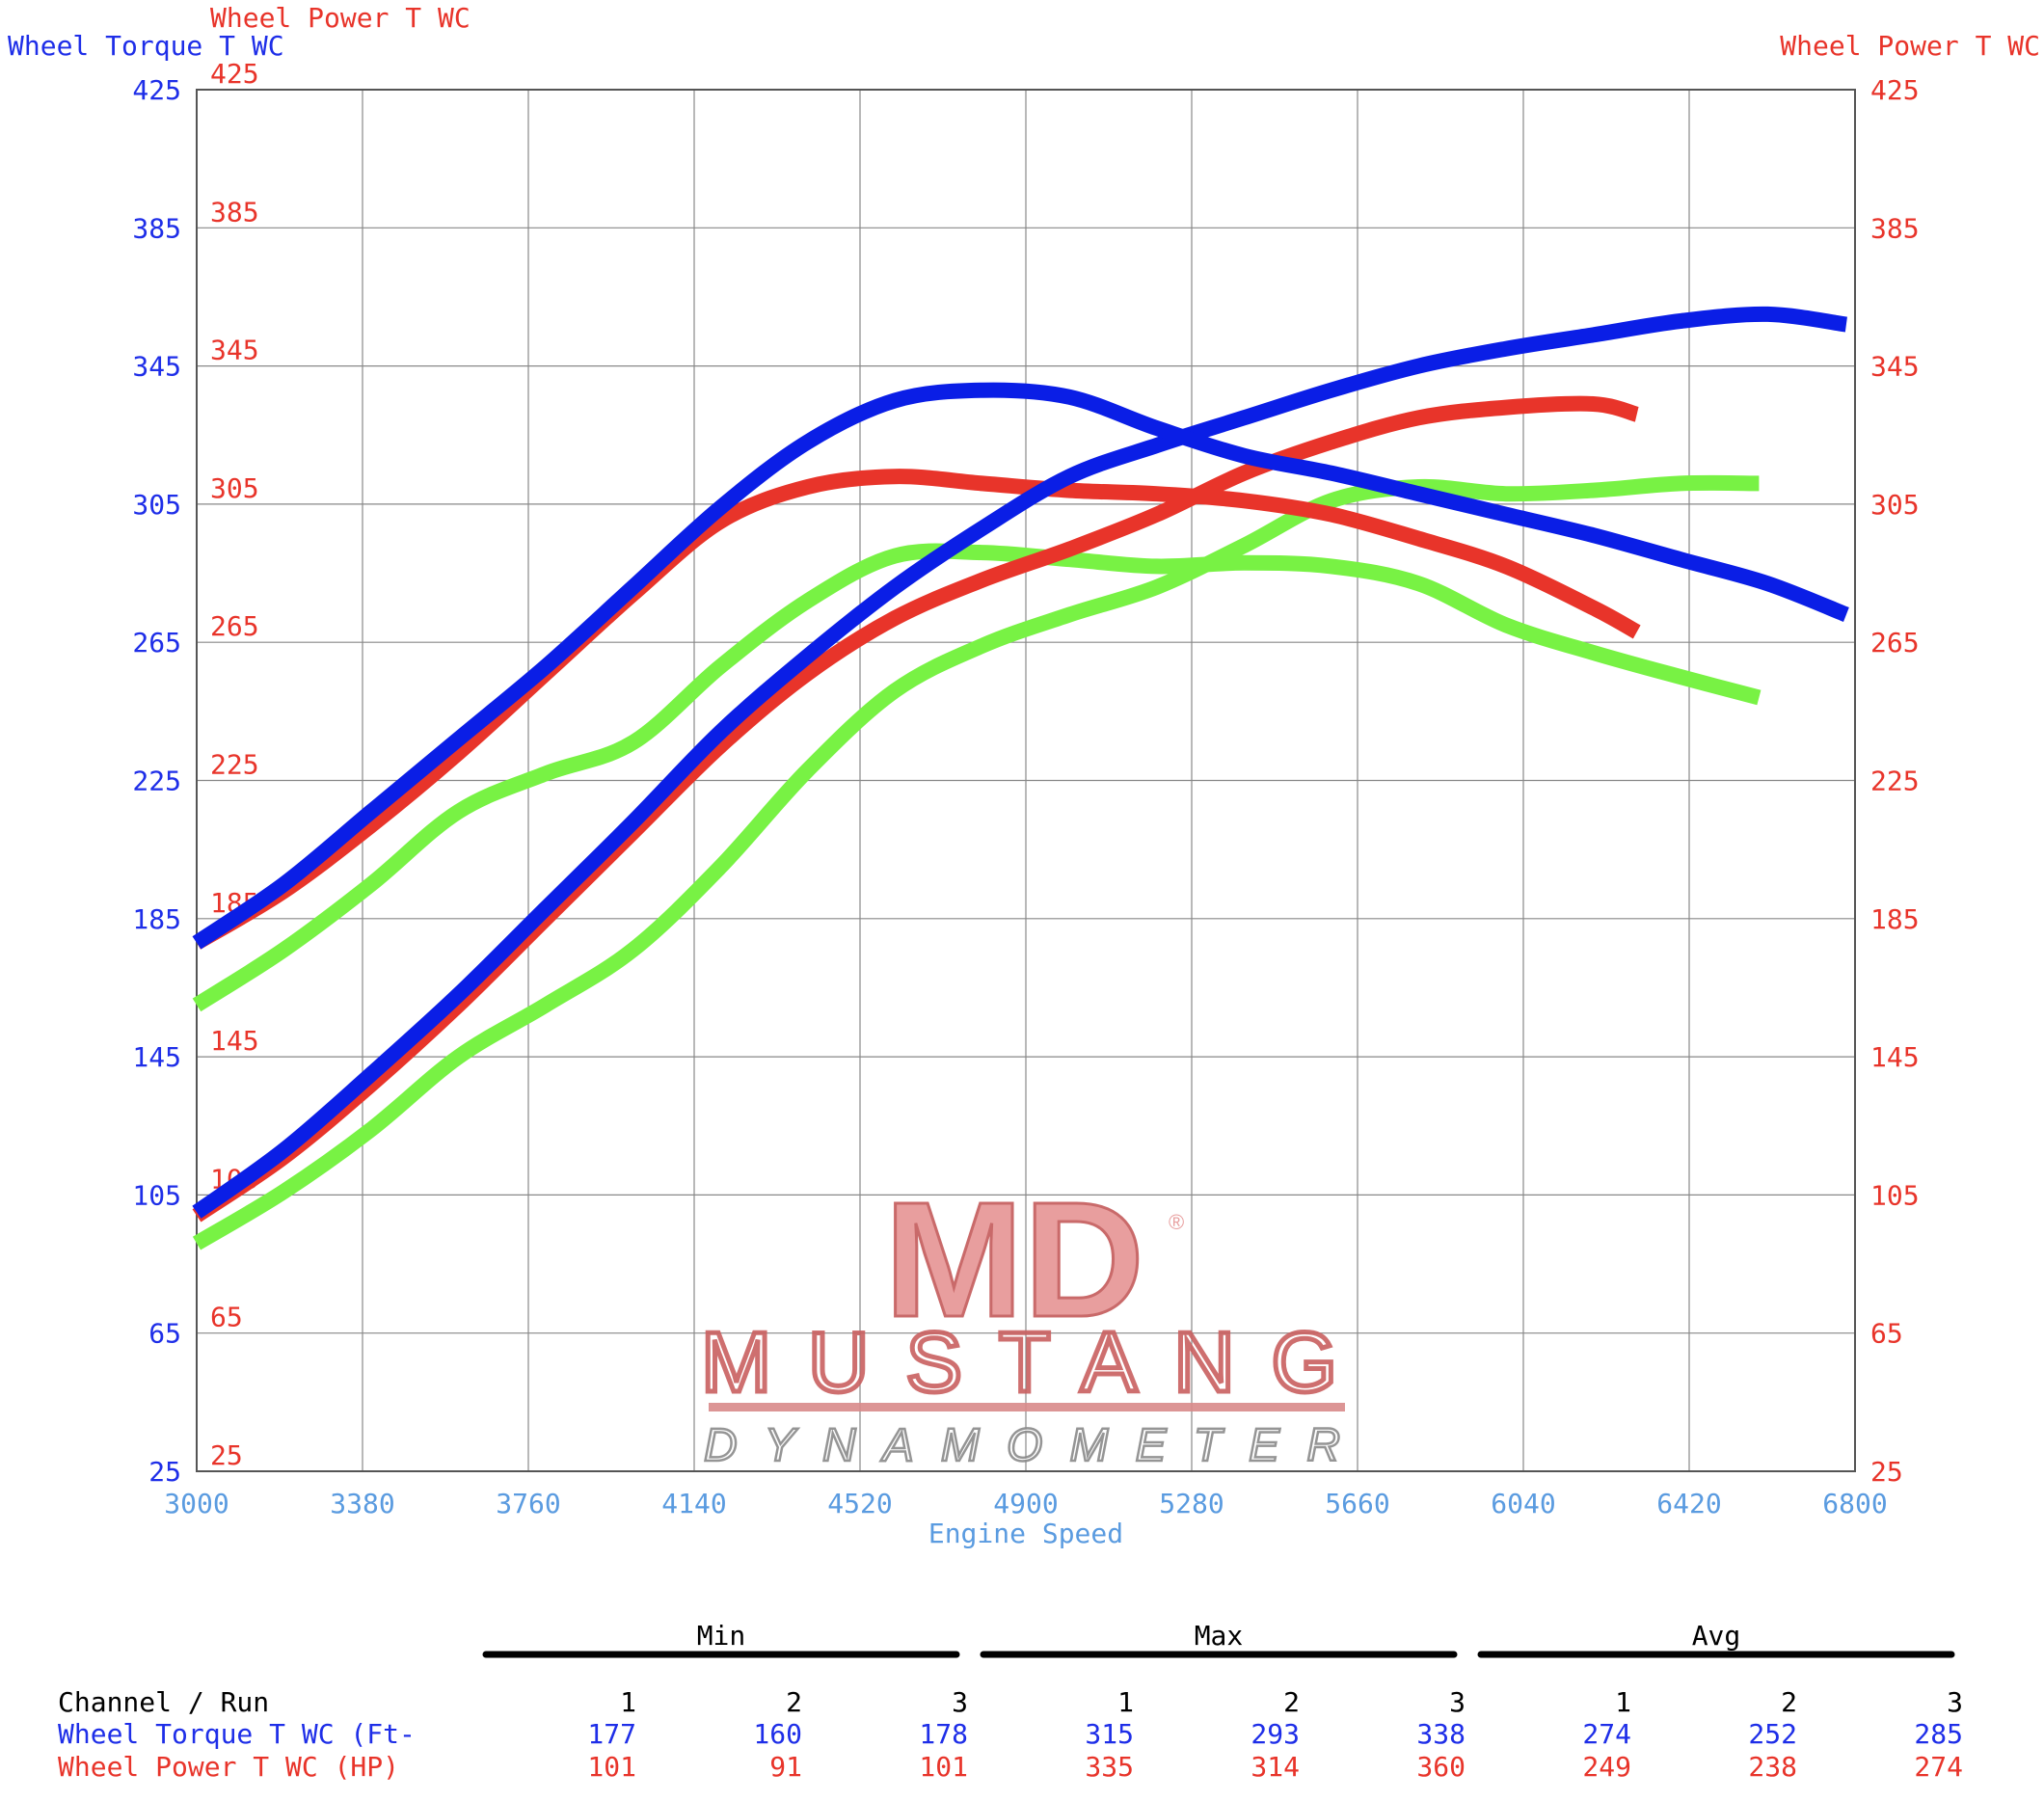 This screenshot has width=2044, height=1801. What do you see at coordinates (1026, 1503) in the screenshot?
I see `x-tick-label: 4900` at bounding box center [1026, 1503].